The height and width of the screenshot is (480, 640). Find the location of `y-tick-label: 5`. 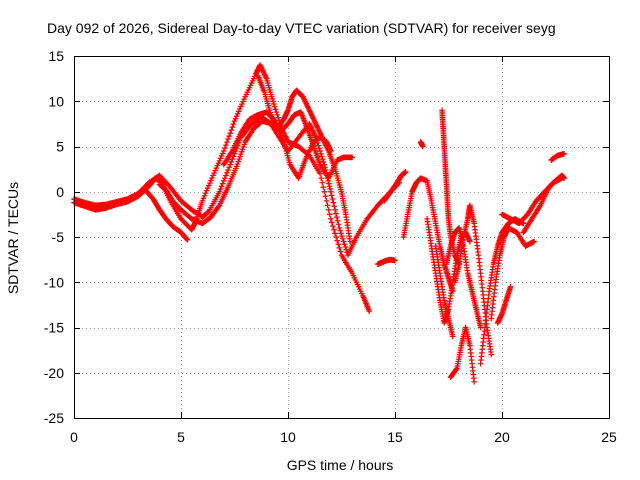

y-tick-label: 5 is located at coordinates (60, 147).